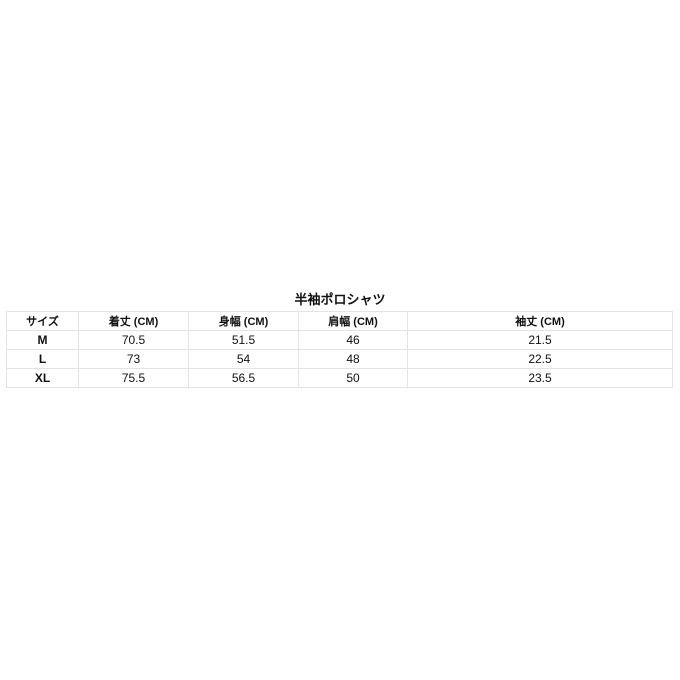 This screenshot has height=680, width=680. I want to click on cell-length: 73, so click(133, 359).